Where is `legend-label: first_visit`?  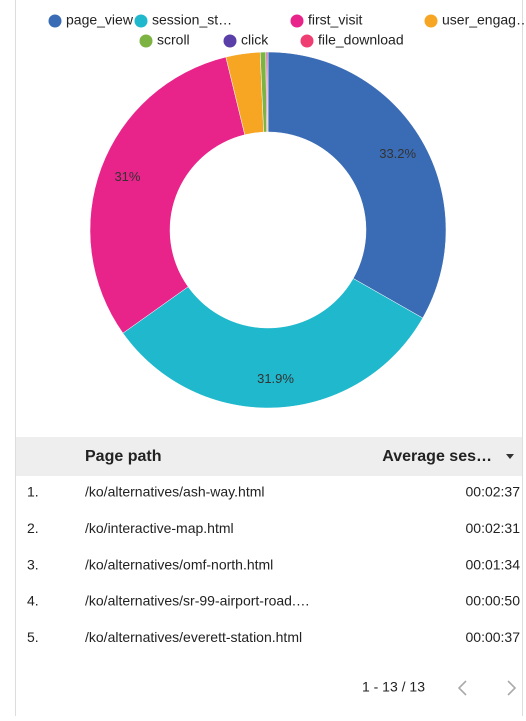
legend-label: first_visit is located at coordinates (335, 20).